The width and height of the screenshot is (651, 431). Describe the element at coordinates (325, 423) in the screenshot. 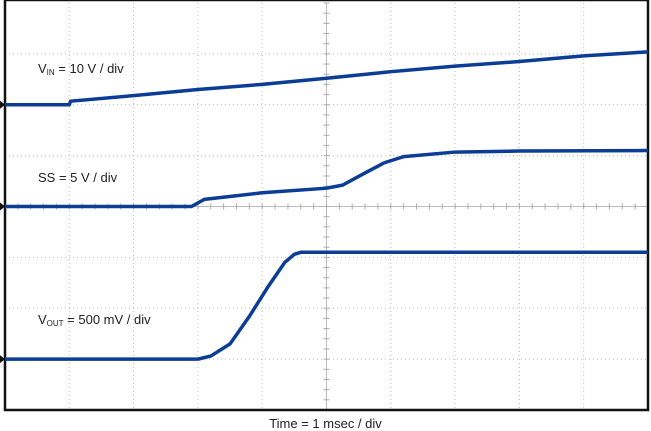

I see `x-axis-label: Time = 1 msec / div` at that location.